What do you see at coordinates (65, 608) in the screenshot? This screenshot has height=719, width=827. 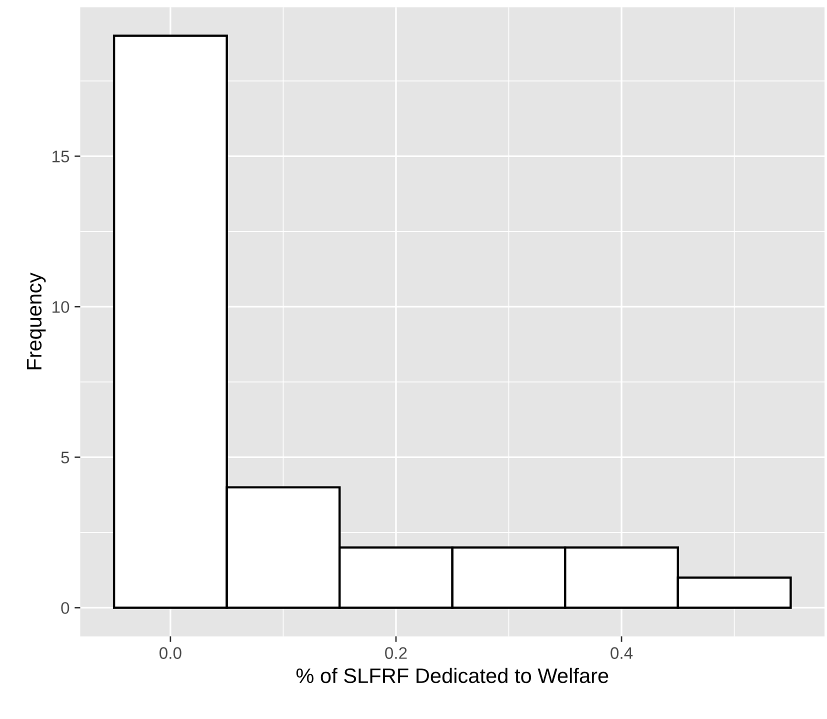 I see `y-tick-label: 0` at bounding box center [65, 608].